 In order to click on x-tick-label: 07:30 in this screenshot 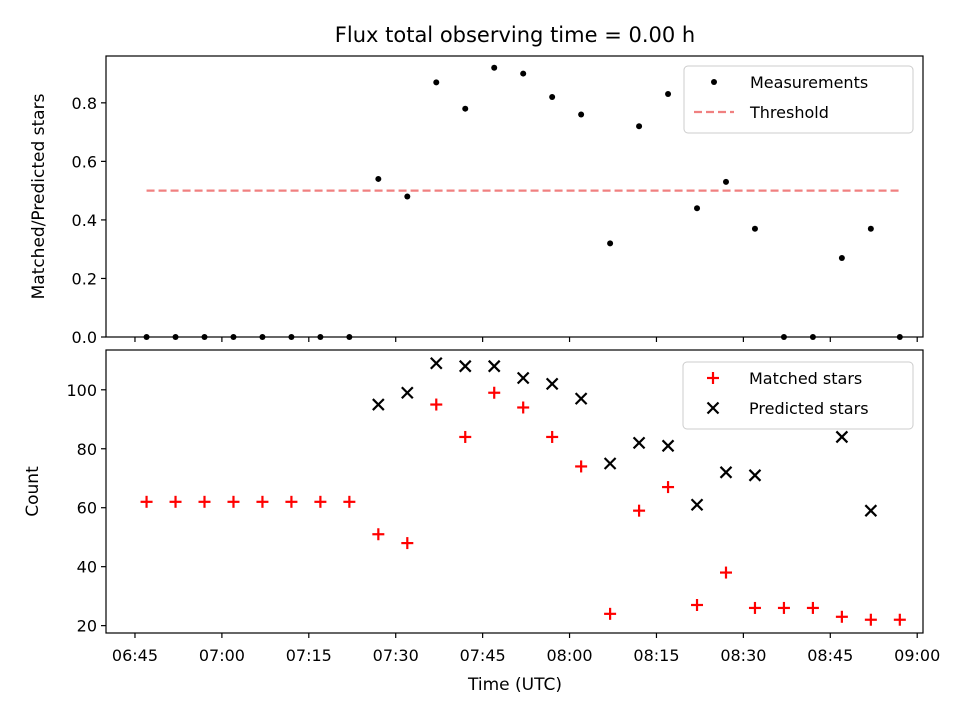, I will do `click(396, 655)`.